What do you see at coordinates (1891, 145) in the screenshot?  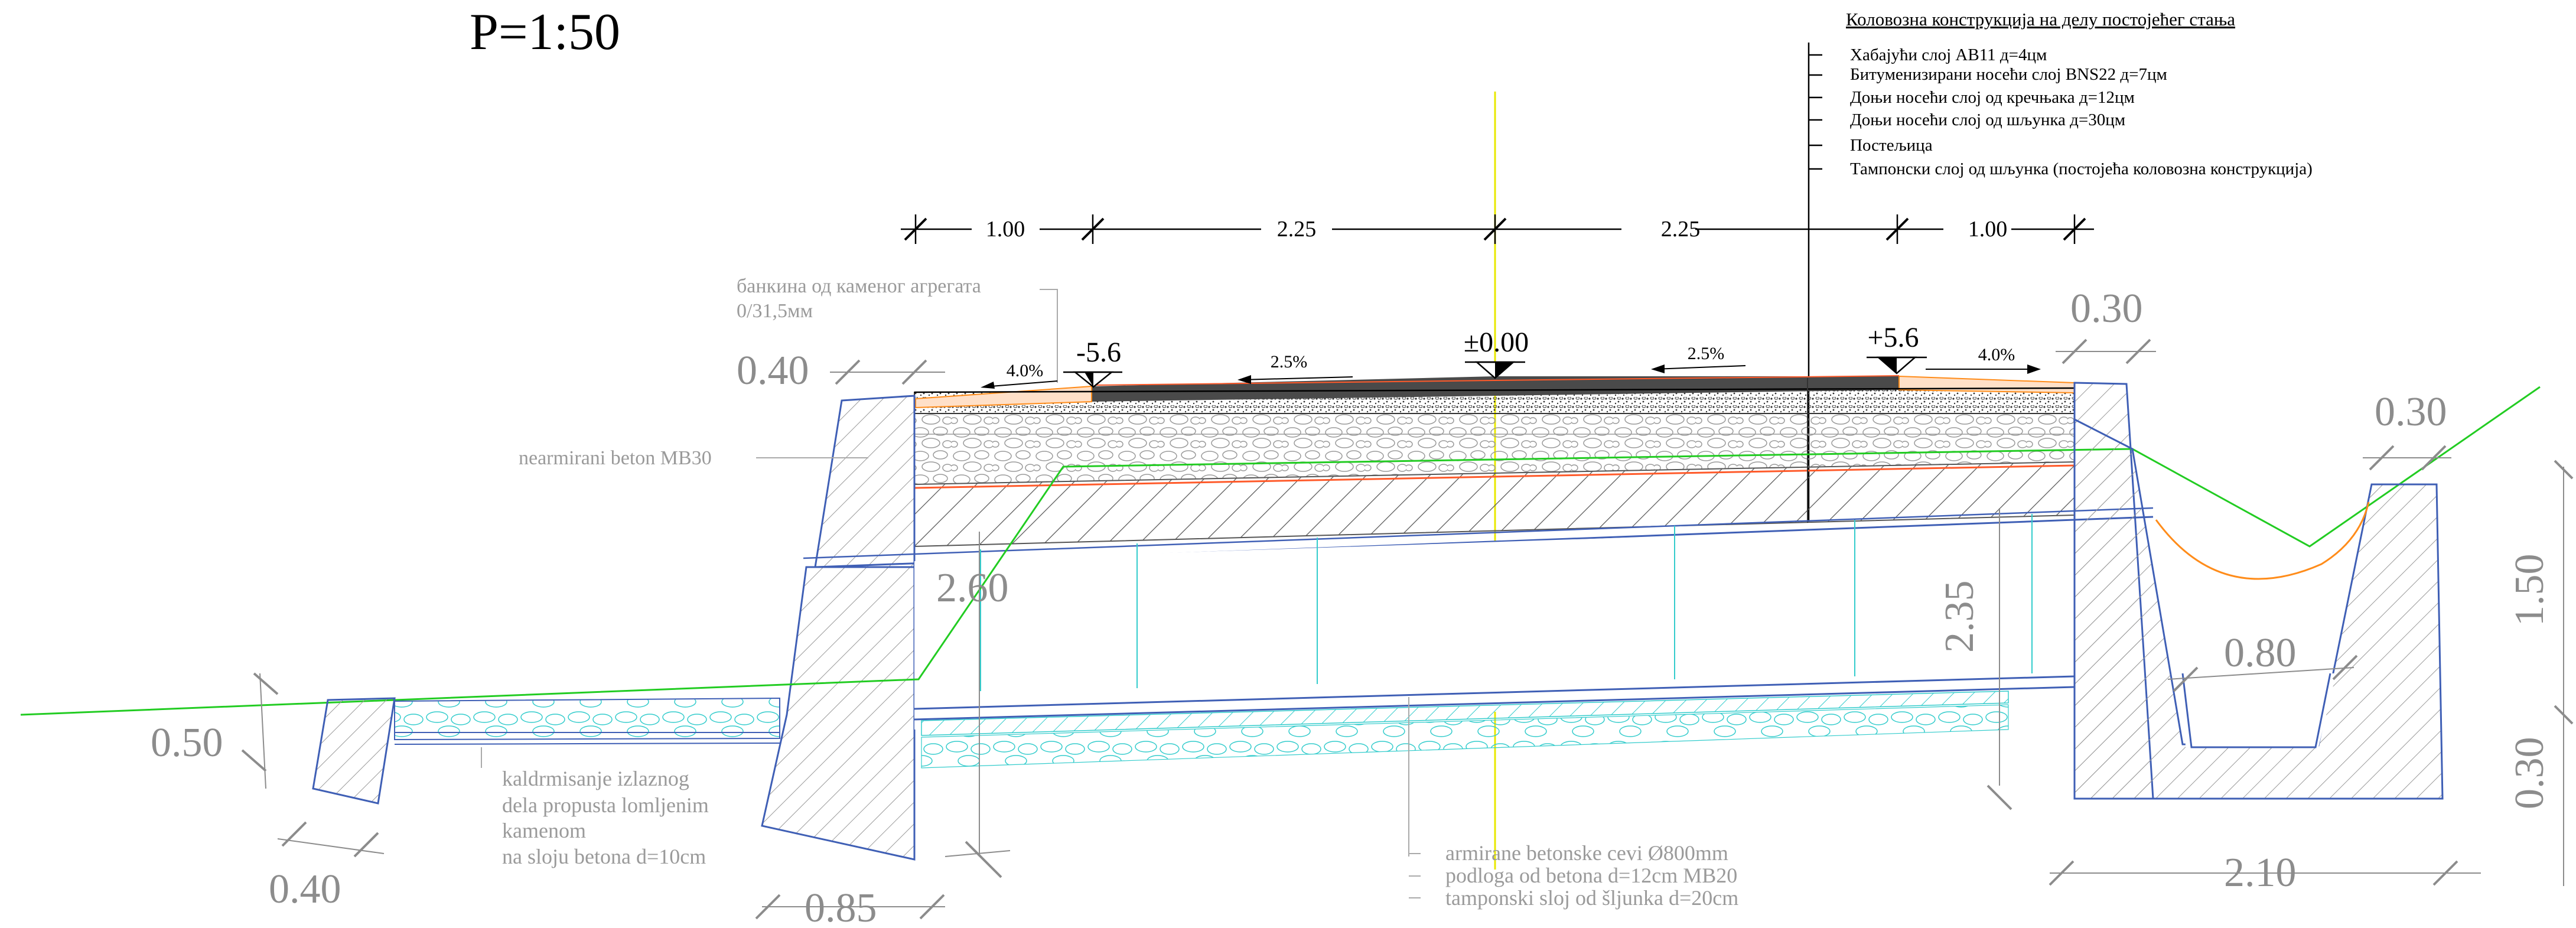 I see `legend-item-subgrade: Постељица` at bounding box center [1891, 145].